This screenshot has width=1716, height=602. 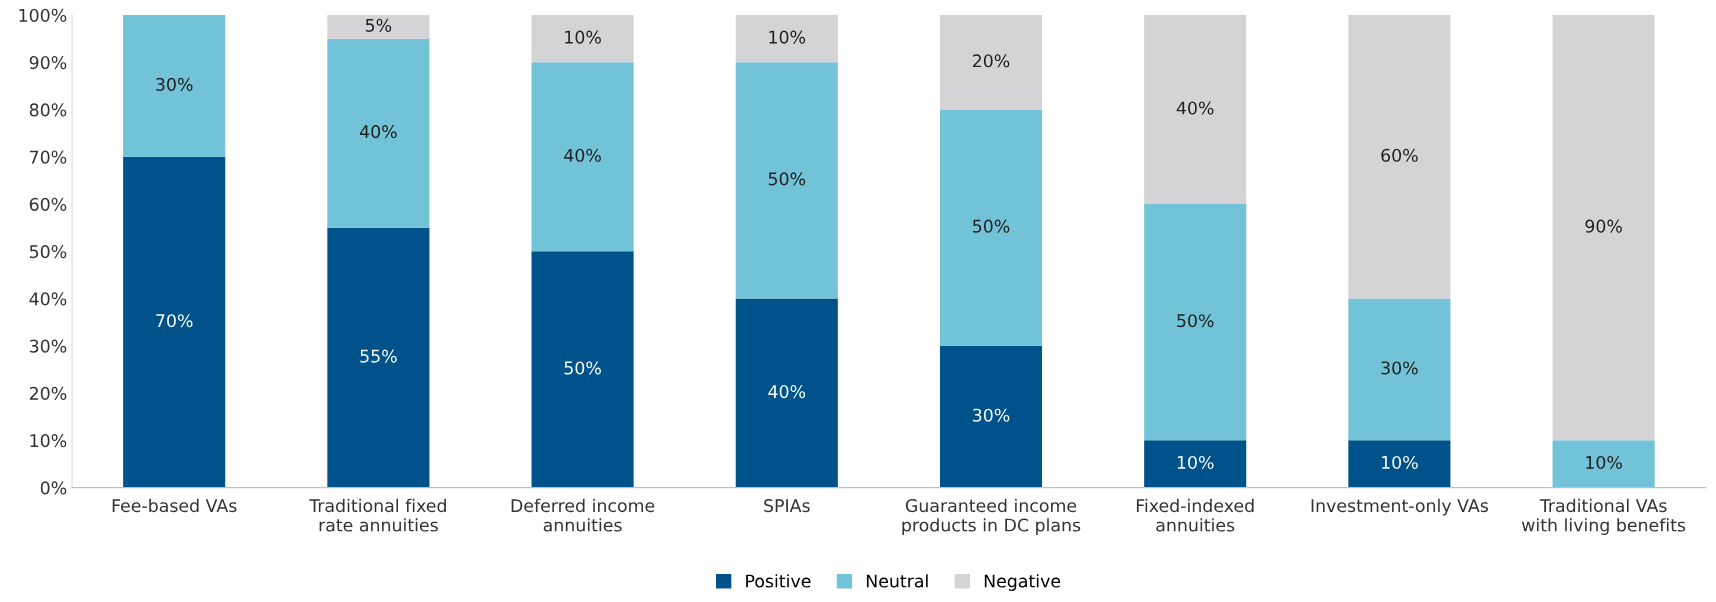 I want to click on y-tick-label: 0%, so click(x=53, y=488).